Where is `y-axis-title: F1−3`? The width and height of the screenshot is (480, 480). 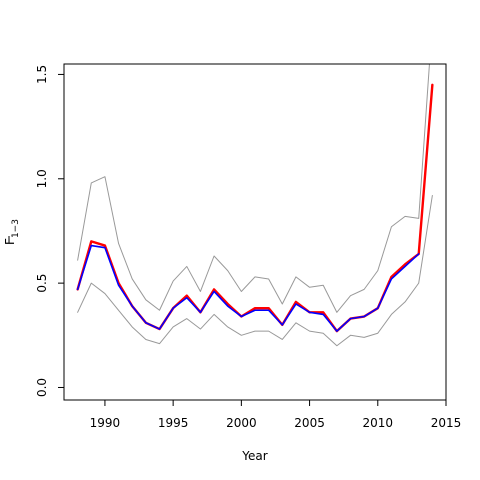 y-axis-title: F1−3 is located at coordinates (12, 232).